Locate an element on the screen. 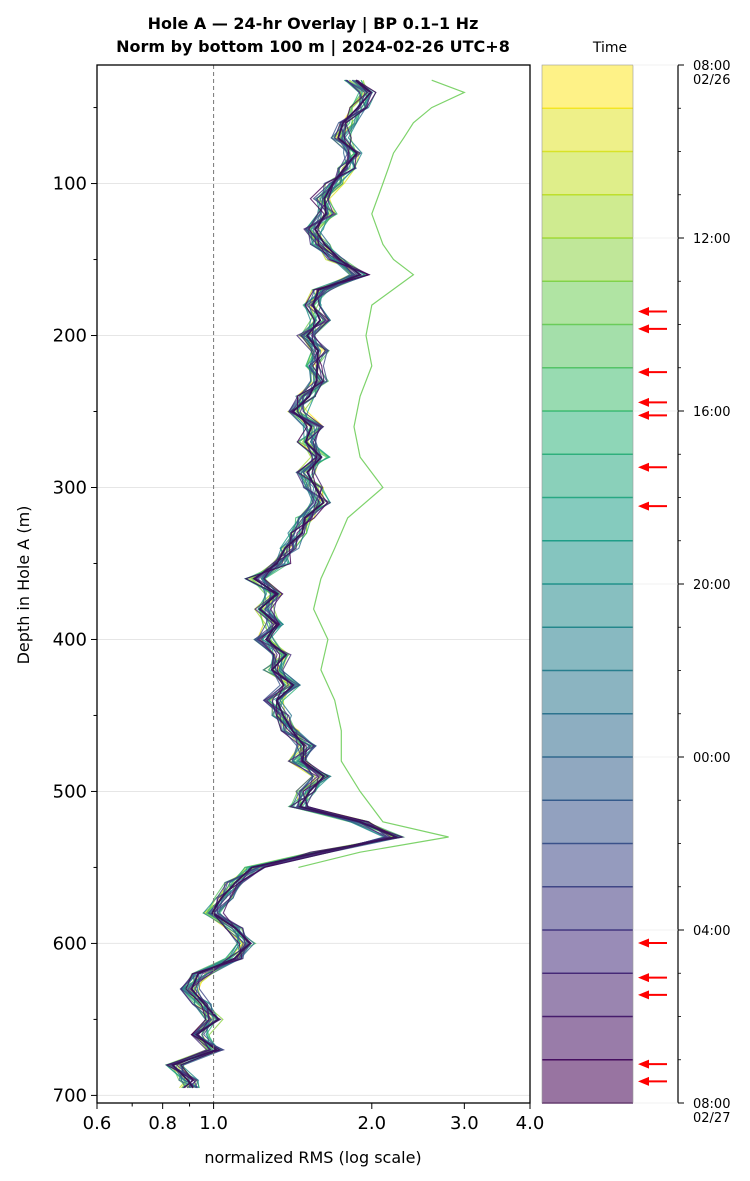  x-tick-label: 0.6 is located at coordinates (97, 1123).